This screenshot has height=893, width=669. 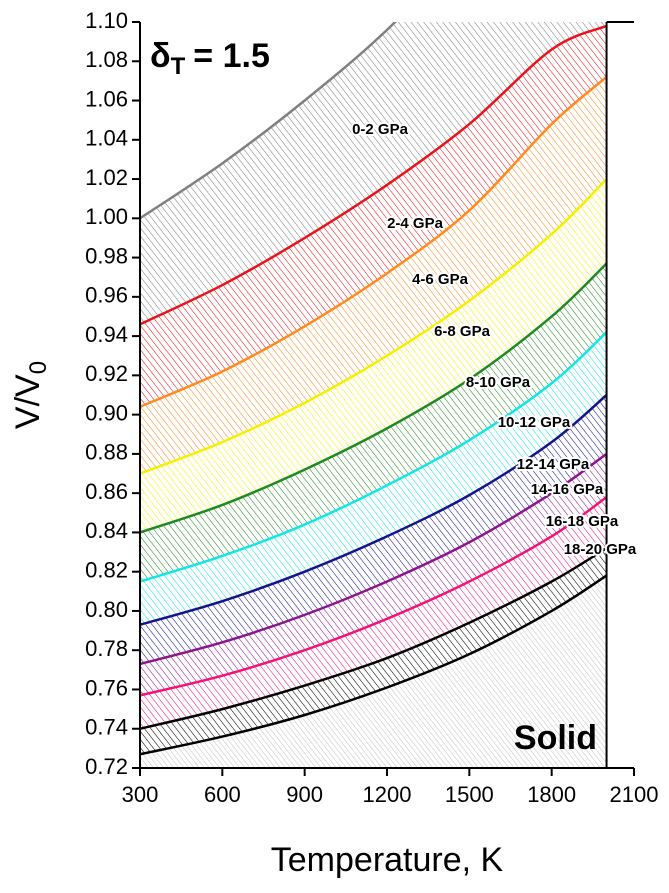 What do you see at coordinates (534, 422) in the screenshot?
I see `band-label: 10-12 GPa` at bounding box center [534, 422].